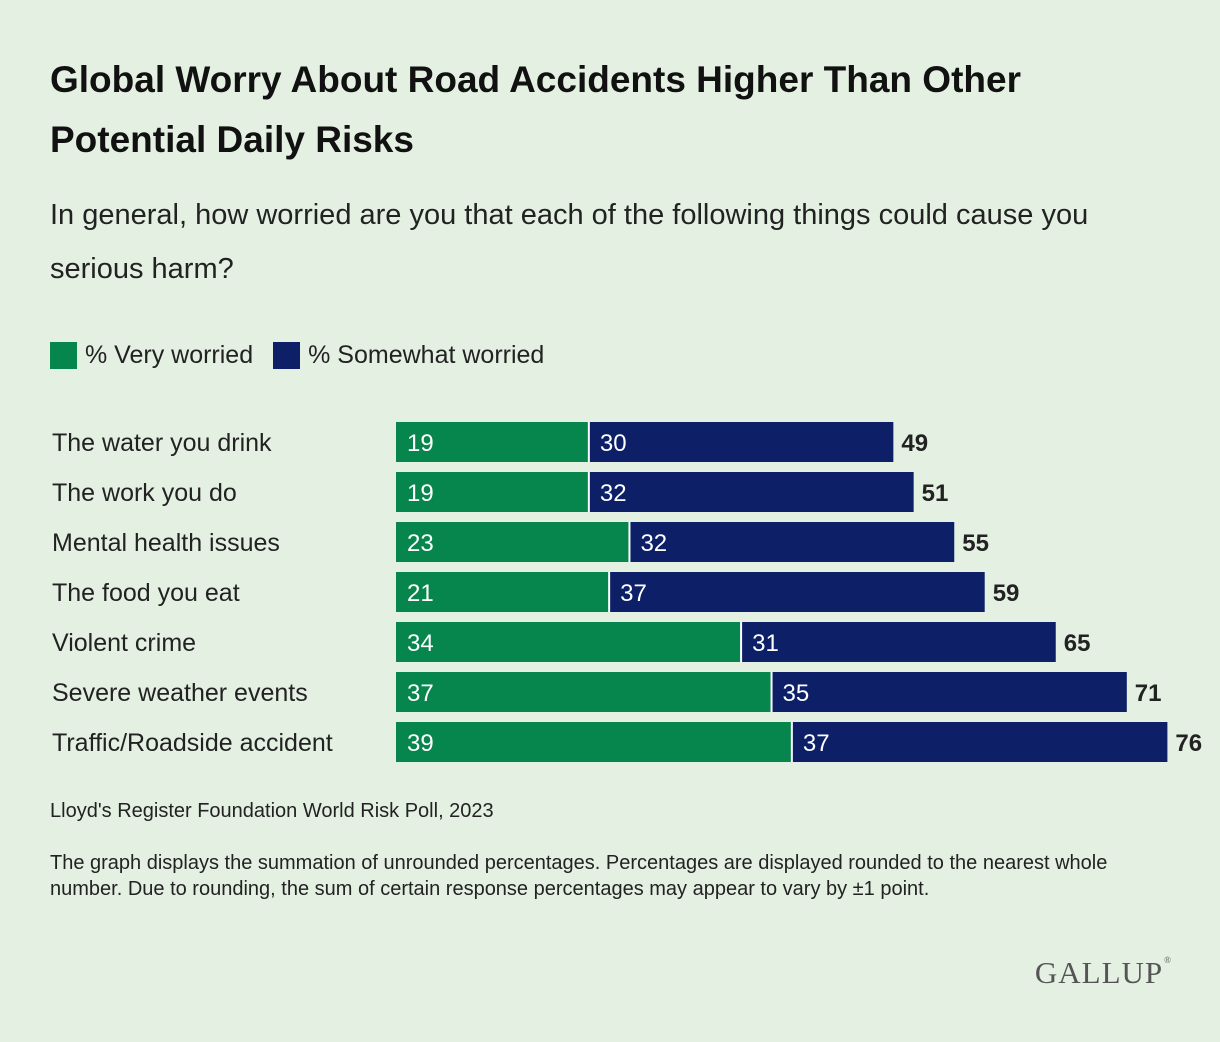 This screenshot has height=1042, width=1220. Describe the element at coordinates (1006, 593) in the screenshot. I see `total-label: 59` at that location.